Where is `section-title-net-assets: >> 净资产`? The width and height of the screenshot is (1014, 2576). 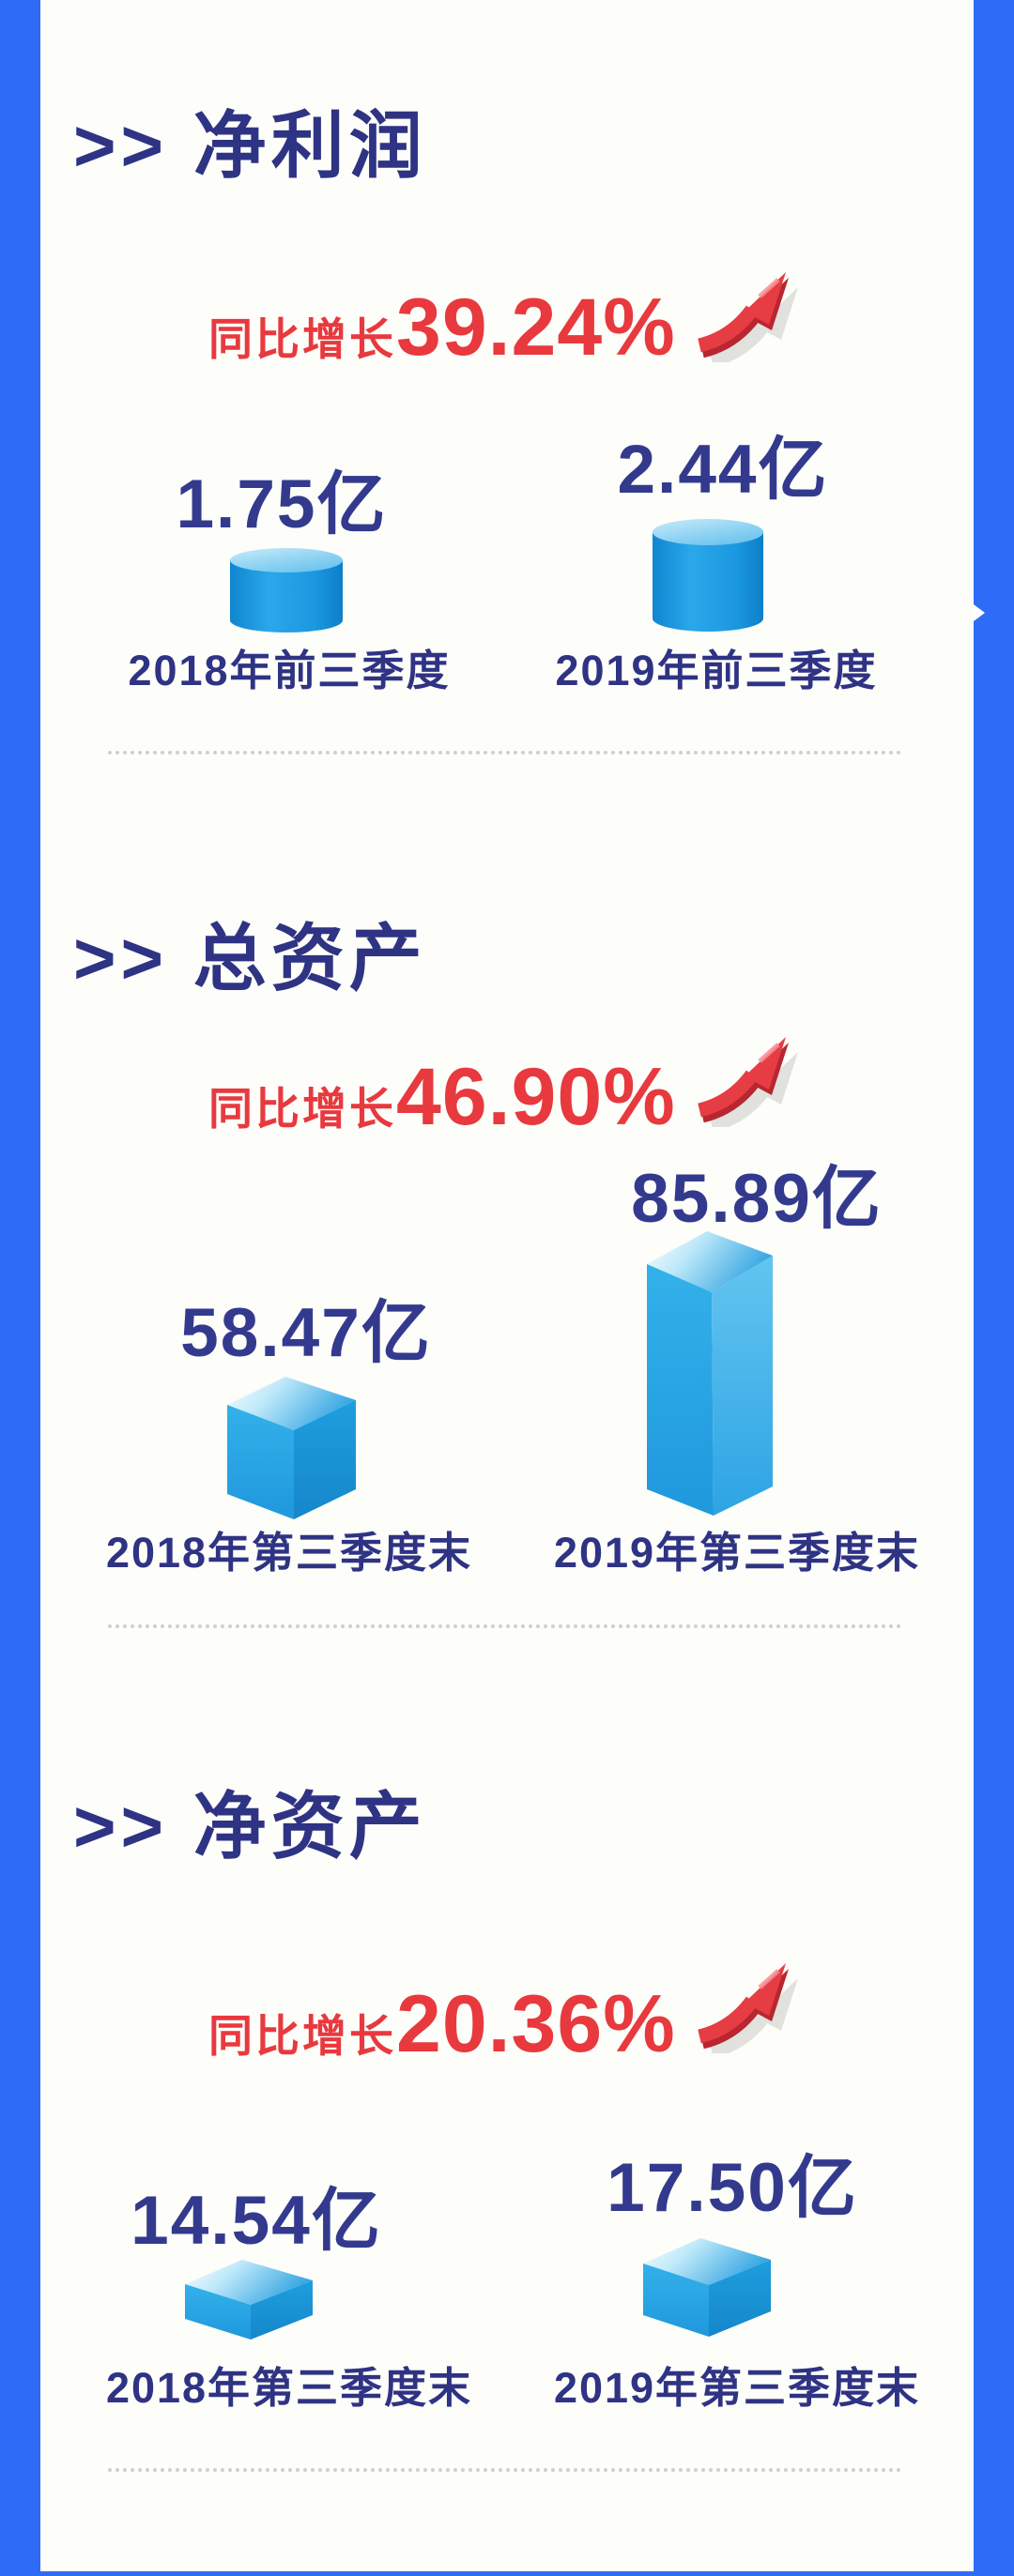
section-title-net-assets: >> 净资产 is located at coordinates (250, 1826).